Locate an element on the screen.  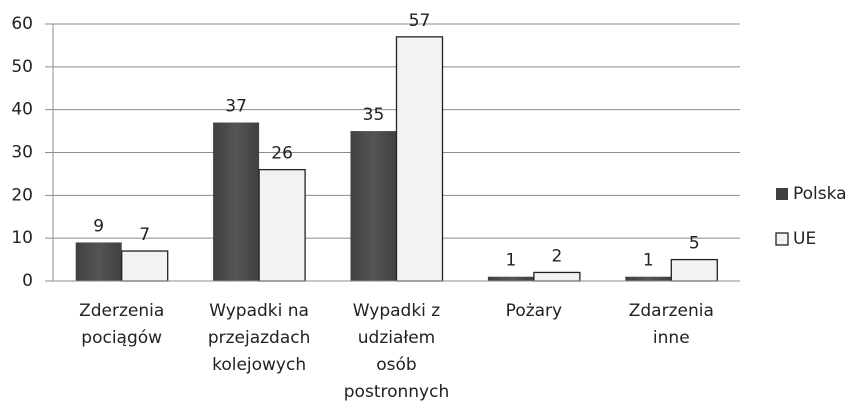
data-label: 2 is located at coordinates (556, 256).